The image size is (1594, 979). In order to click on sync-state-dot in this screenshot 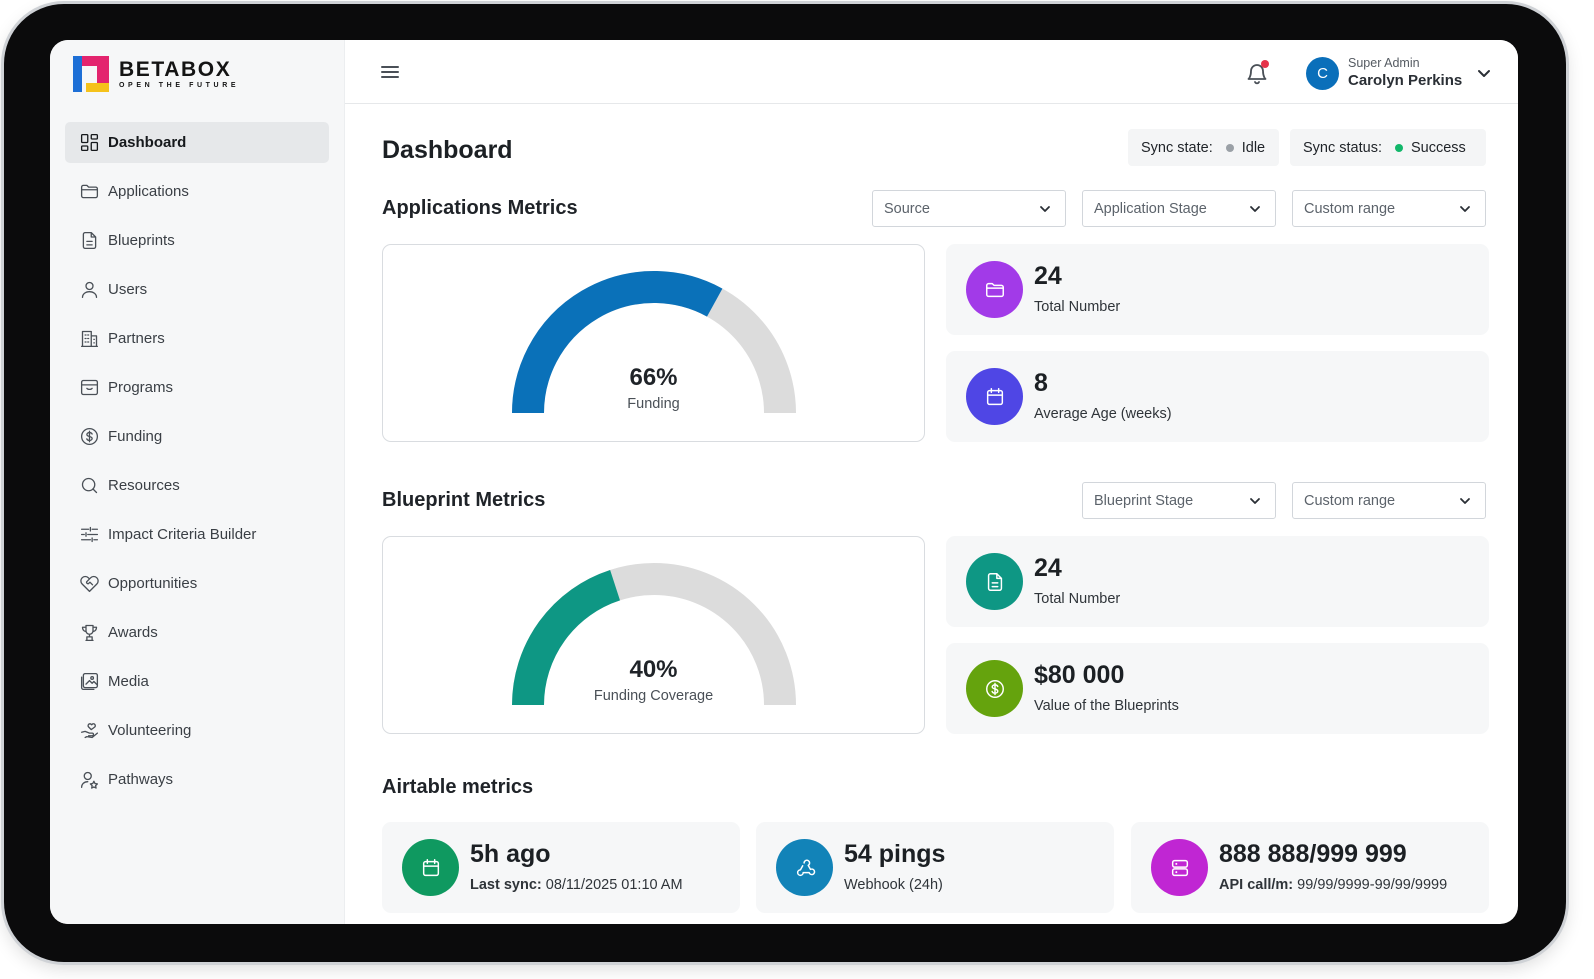, I will do `click(1229, 147)`.